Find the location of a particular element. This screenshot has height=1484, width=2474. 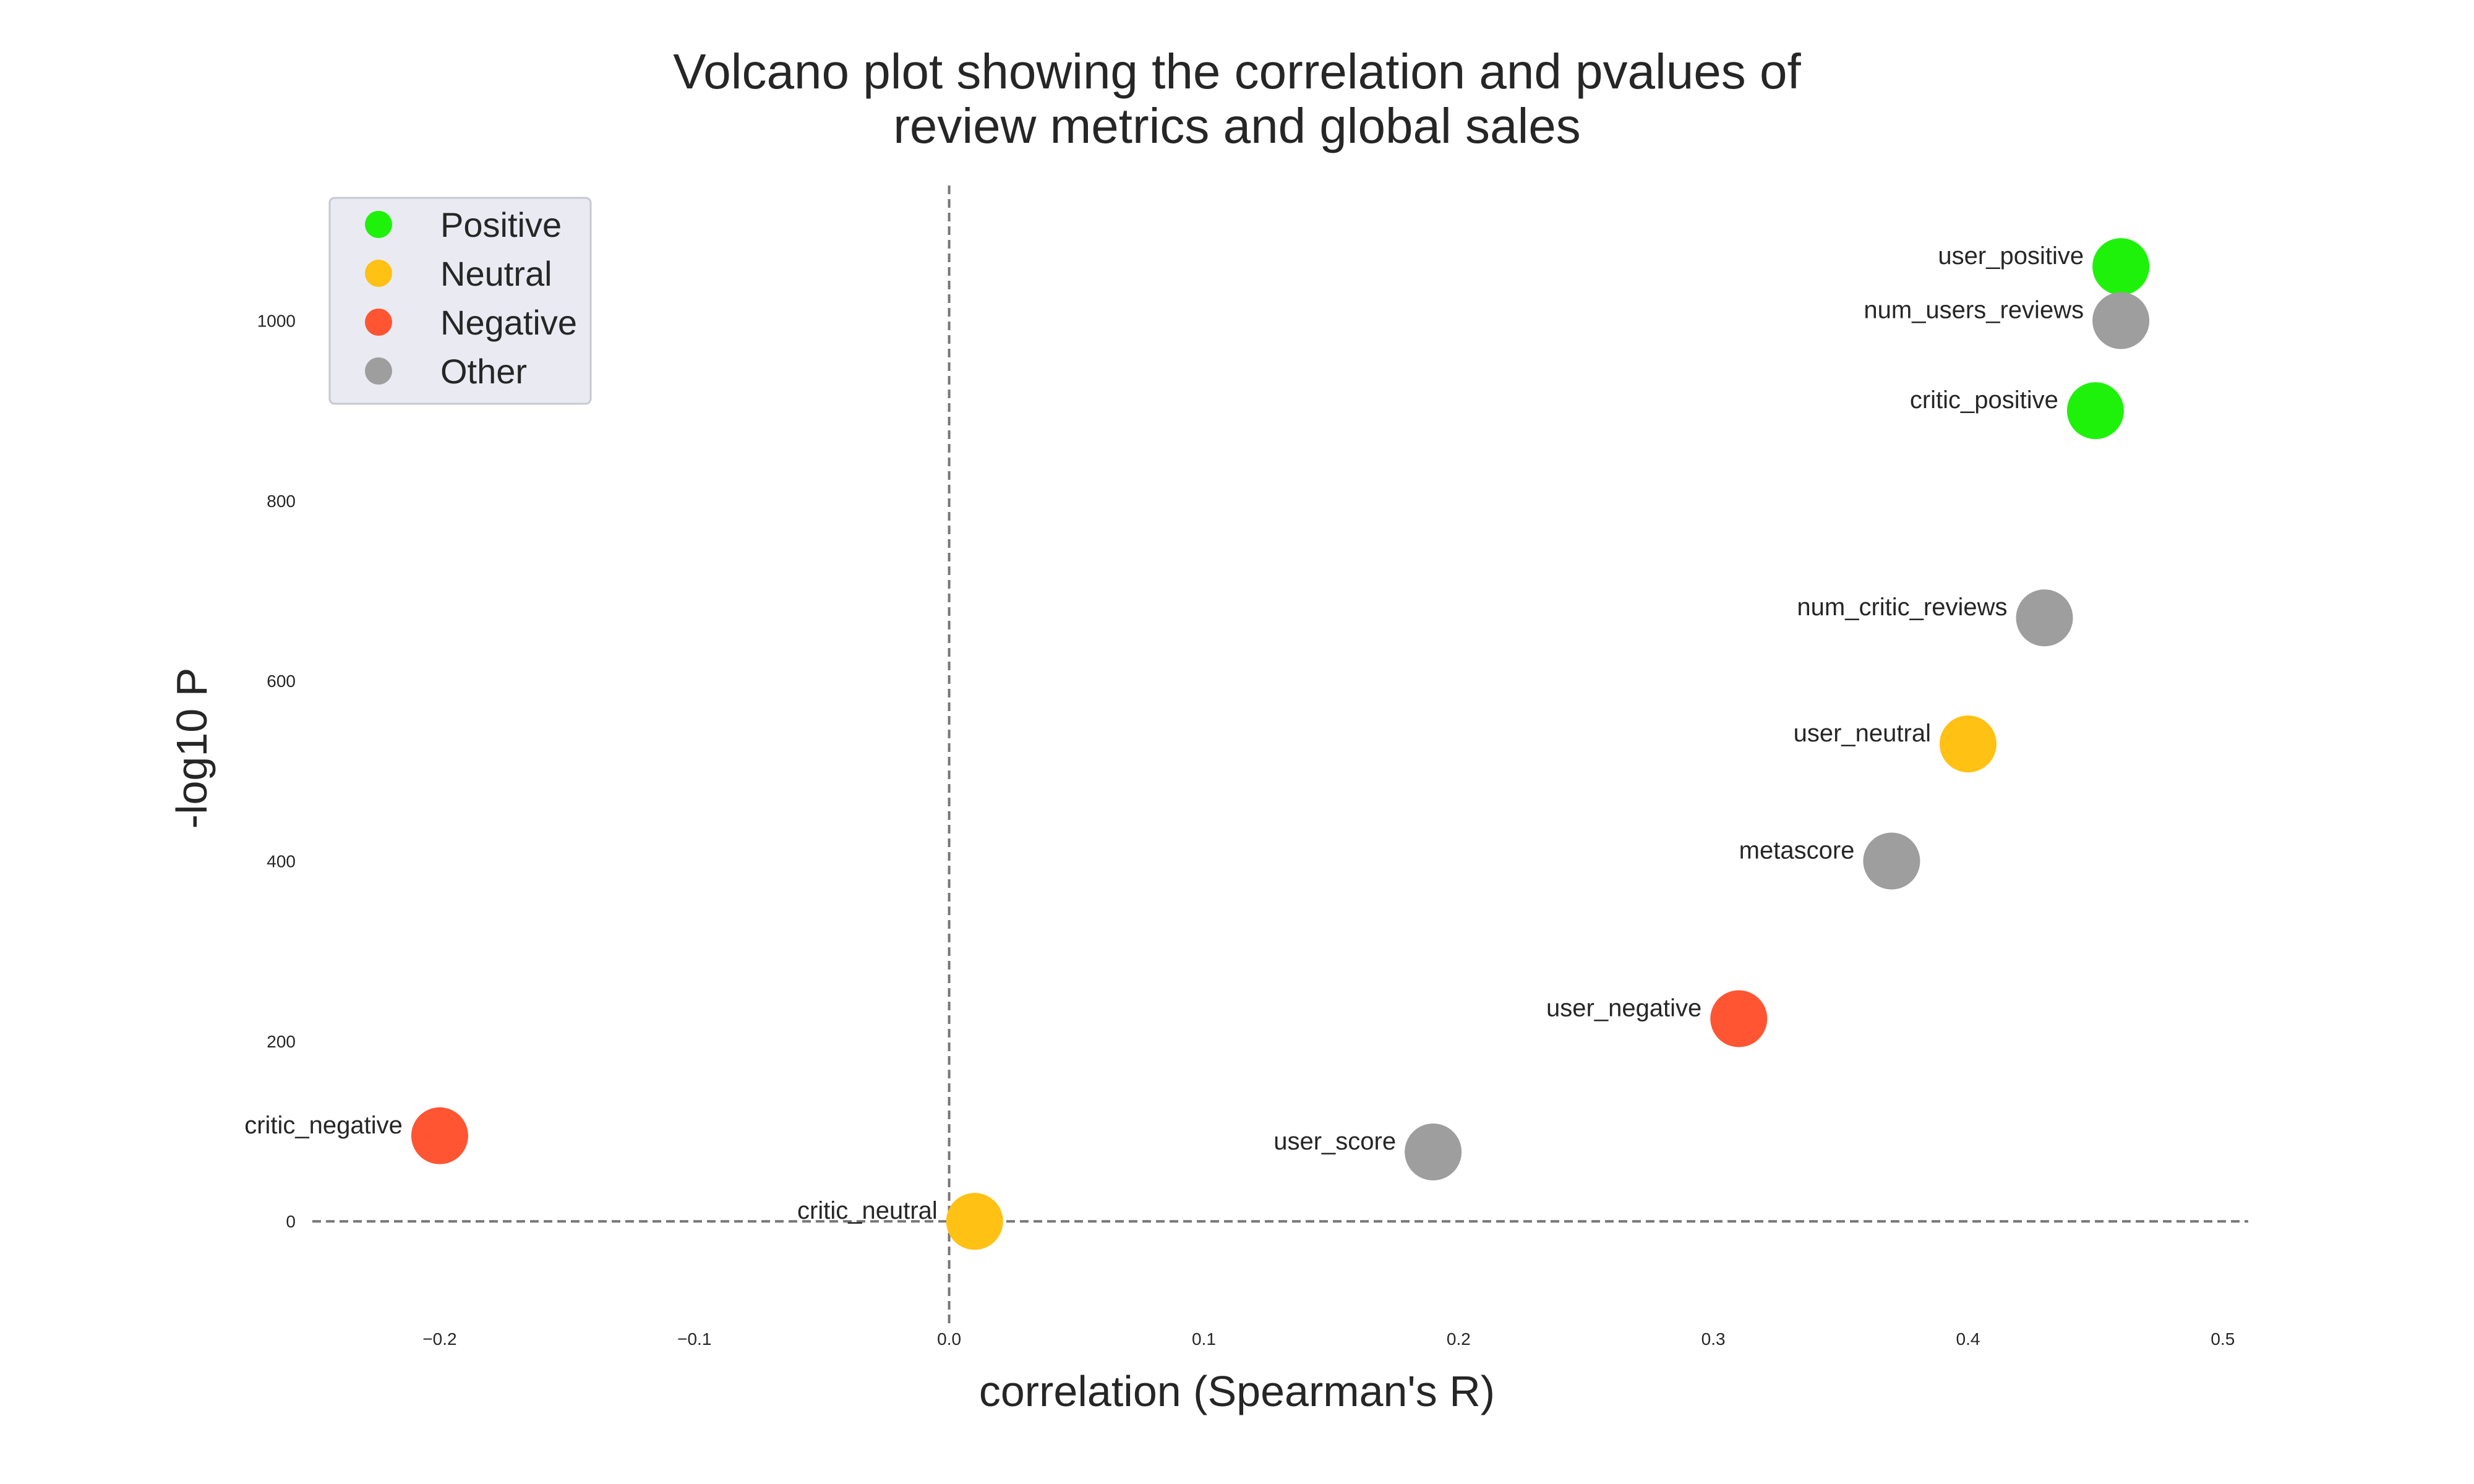

x-tick-label: −0.1 is located at coordinates (694, 1339).